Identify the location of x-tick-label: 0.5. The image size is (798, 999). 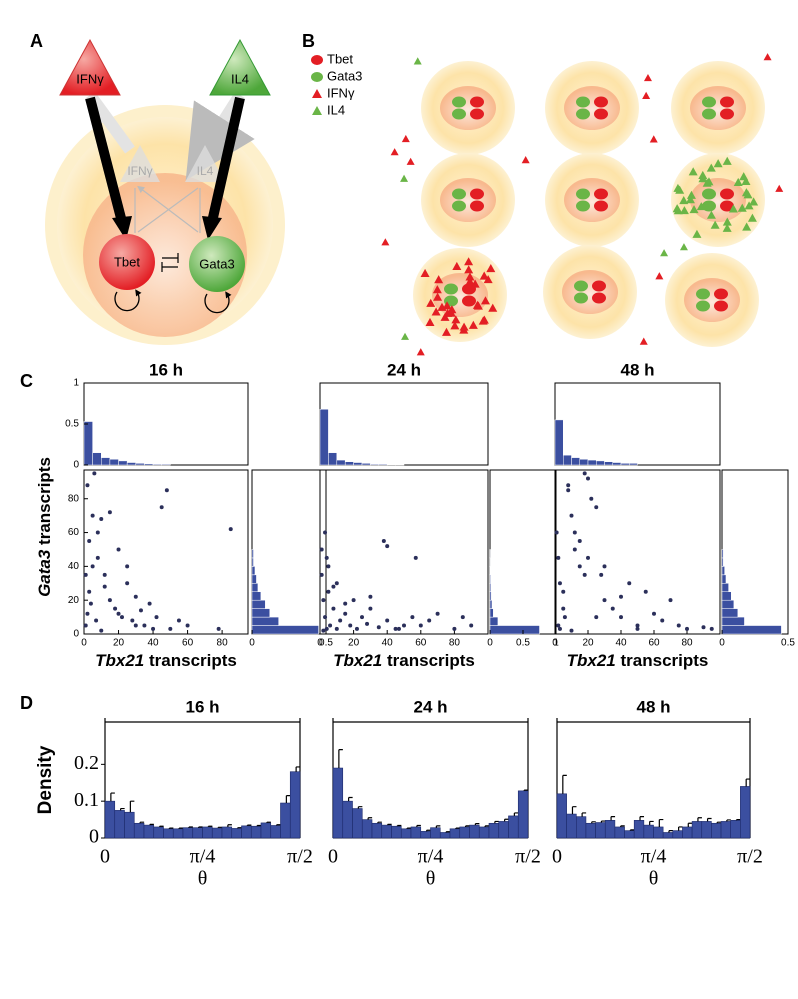
(523, 643).